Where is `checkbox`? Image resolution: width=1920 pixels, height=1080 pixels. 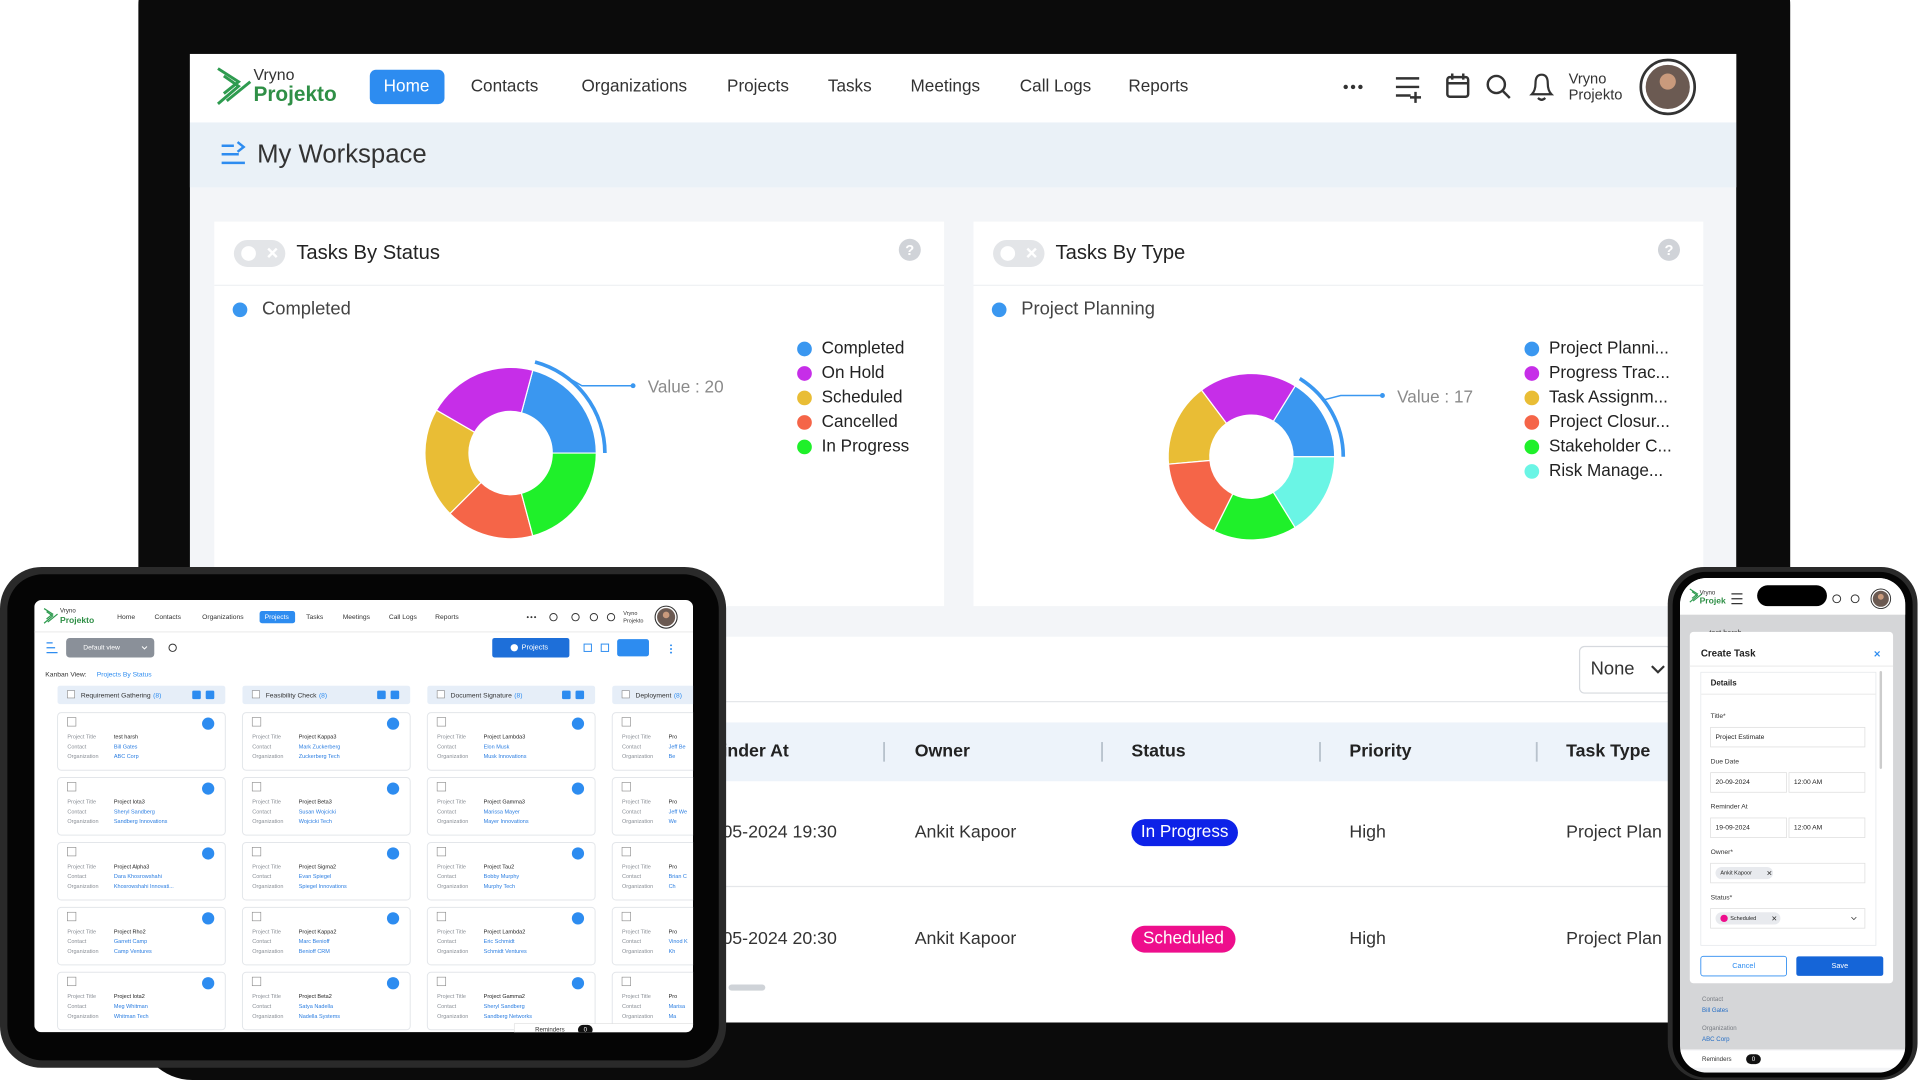
checkbox is located at coordinates (256, 787).